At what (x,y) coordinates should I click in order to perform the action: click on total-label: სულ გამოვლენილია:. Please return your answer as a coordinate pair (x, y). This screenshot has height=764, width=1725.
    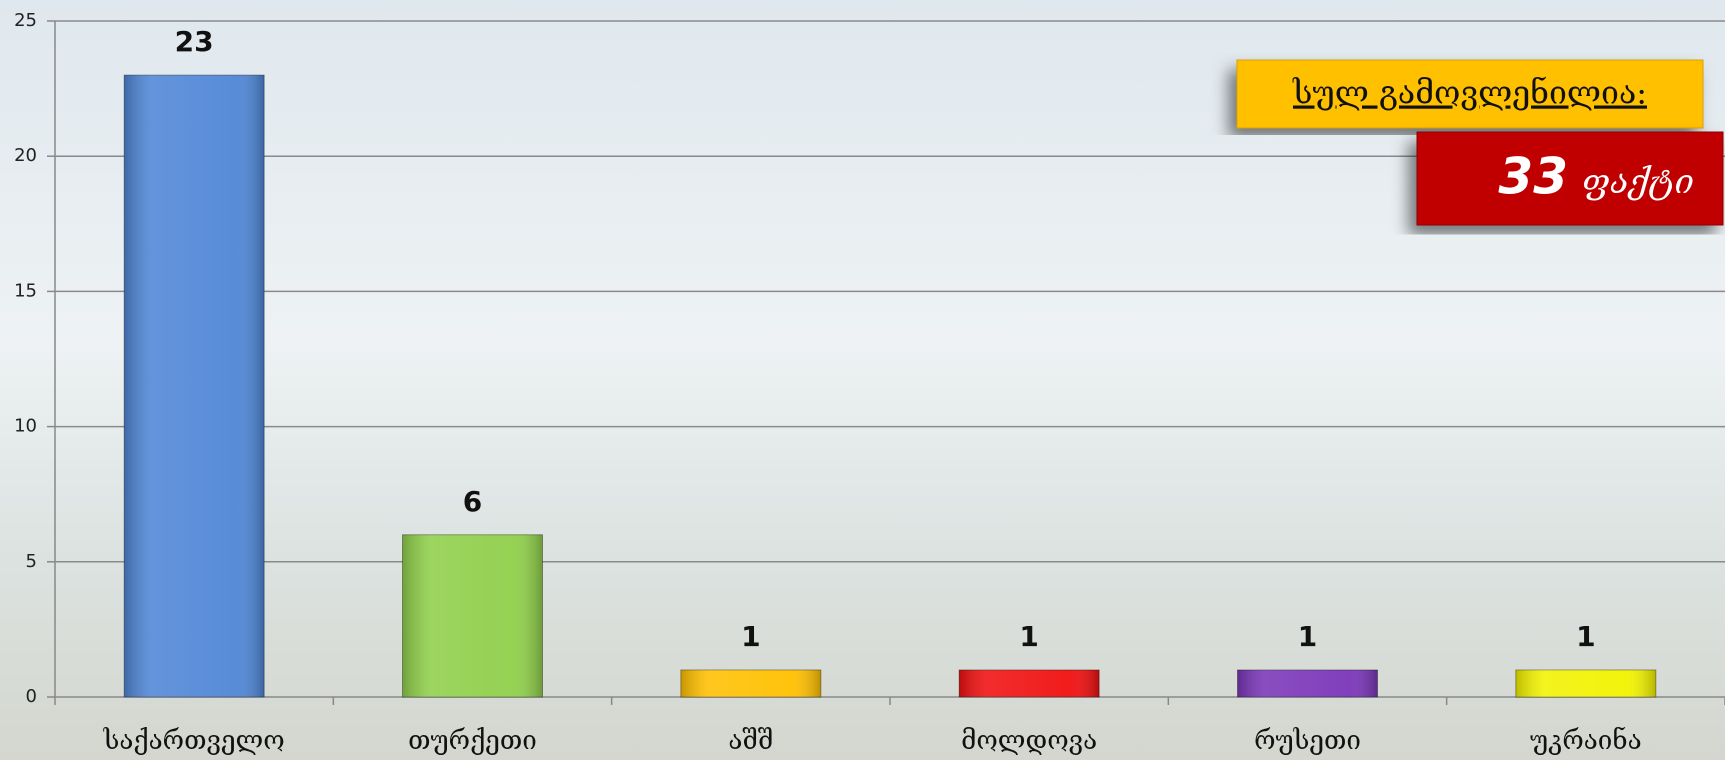
    Looking at the image, I should click on (1469, 93).